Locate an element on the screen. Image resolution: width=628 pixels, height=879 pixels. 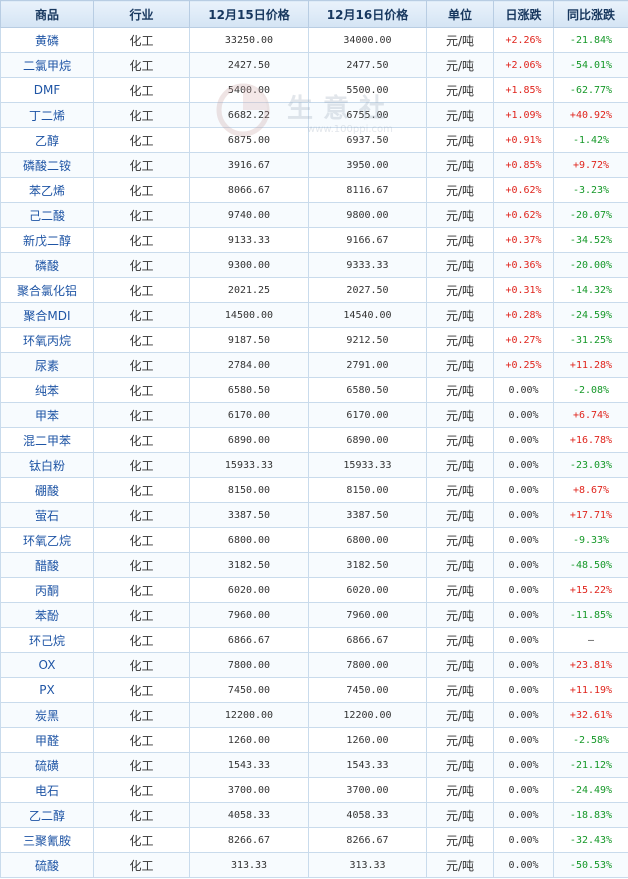
col-header-yoy-change: 同比涨跌 is located at coordinates (590, 14).